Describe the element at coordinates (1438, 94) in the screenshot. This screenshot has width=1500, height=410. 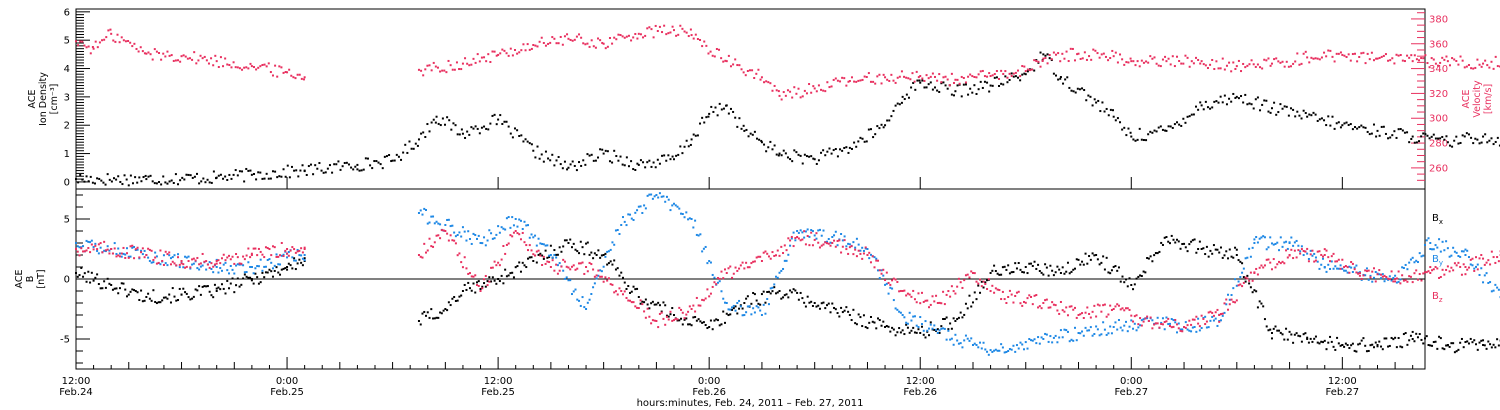
I see `velocity-tick-label: 320` at that location.